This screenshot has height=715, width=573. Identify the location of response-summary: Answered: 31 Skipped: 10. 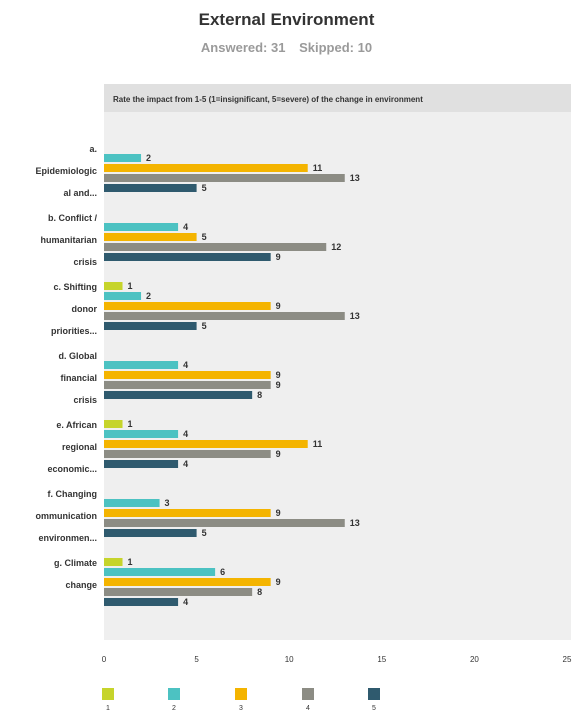
(286, 47).